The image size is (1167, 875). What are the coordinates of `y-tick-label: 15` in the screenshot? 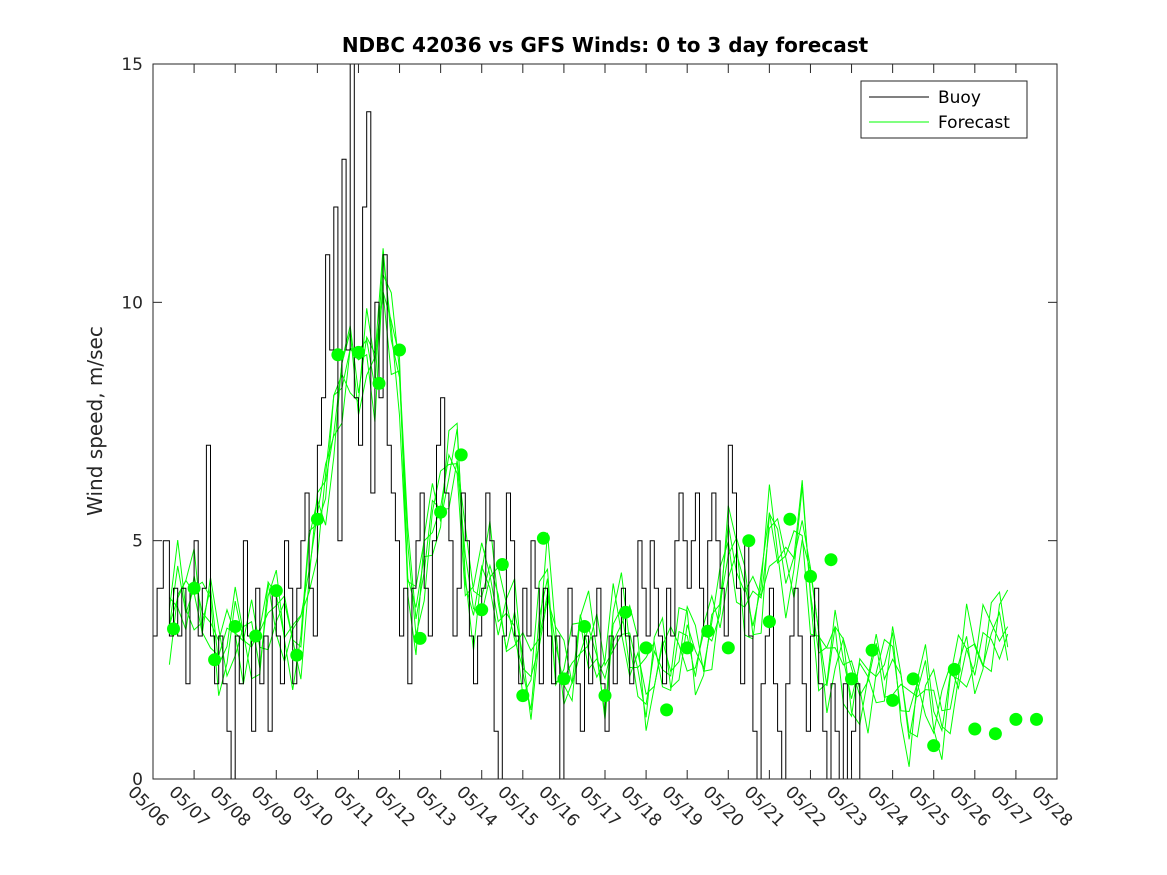 It's located at (132, 65).